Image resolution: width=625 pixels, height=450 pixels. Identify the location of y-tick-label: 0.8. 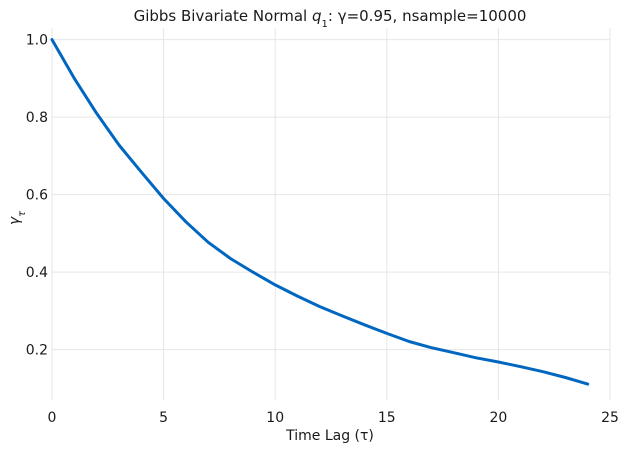
(37, 118).